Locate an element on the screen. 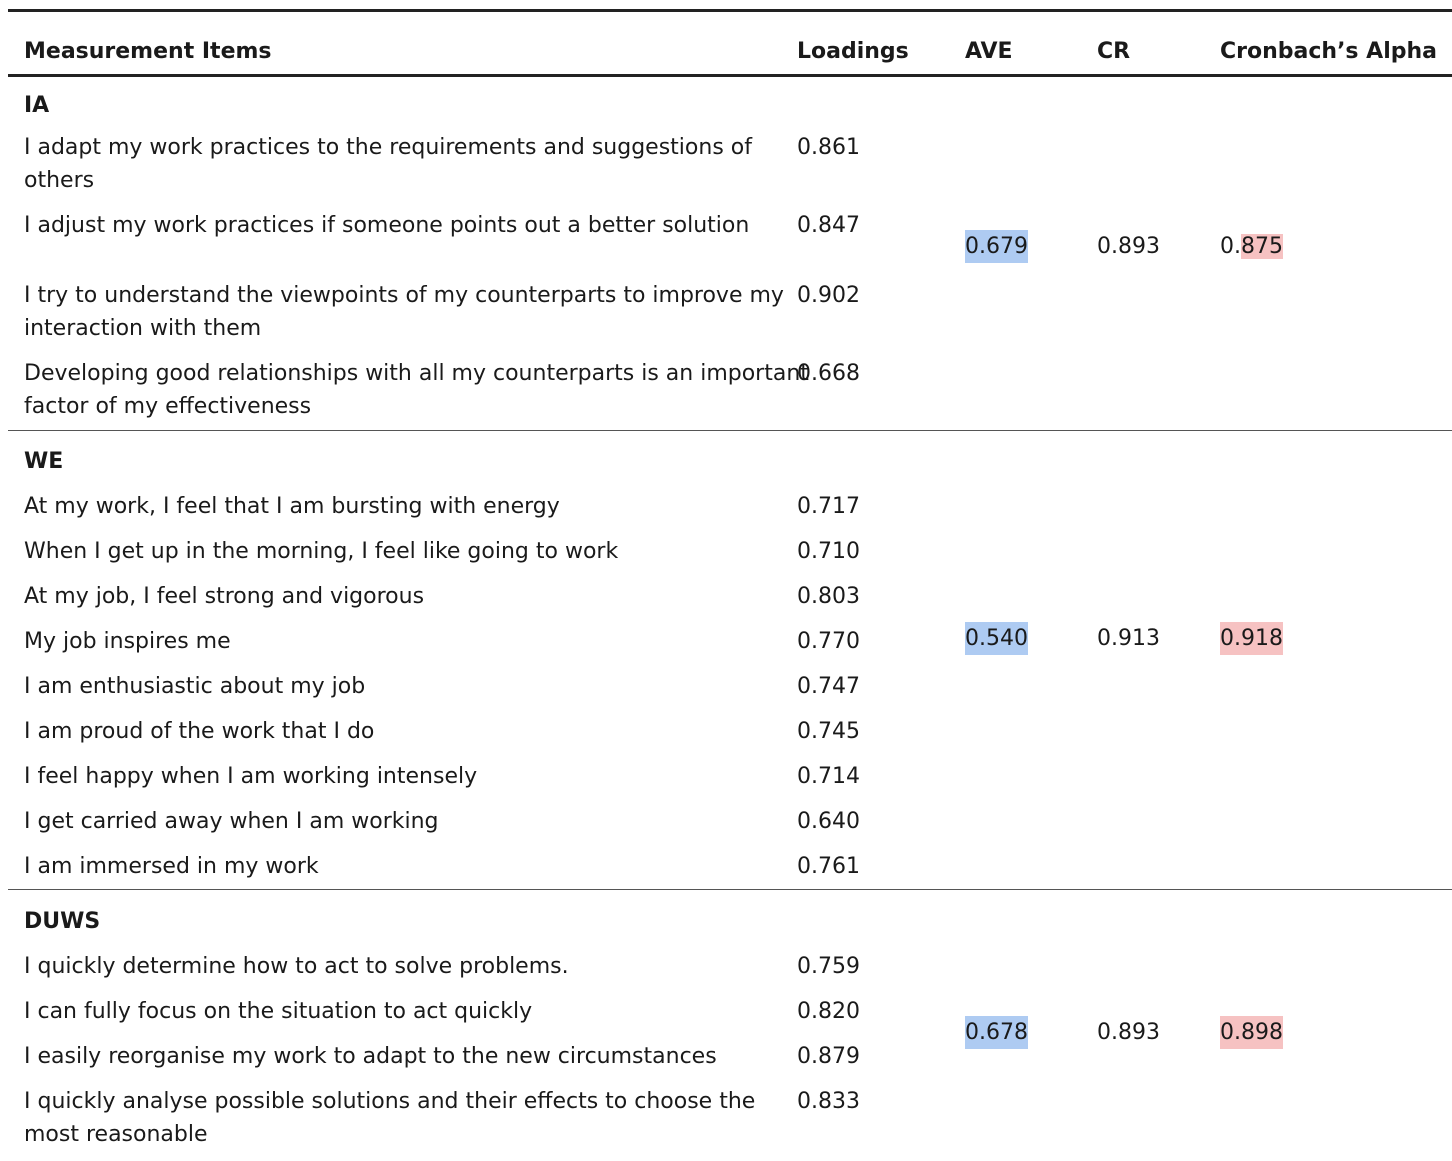 Image resolution: width=1452 pixels, height=1161 pixels. item-text: I feel happy when I am working intensely is located at coordinates (251, 776).